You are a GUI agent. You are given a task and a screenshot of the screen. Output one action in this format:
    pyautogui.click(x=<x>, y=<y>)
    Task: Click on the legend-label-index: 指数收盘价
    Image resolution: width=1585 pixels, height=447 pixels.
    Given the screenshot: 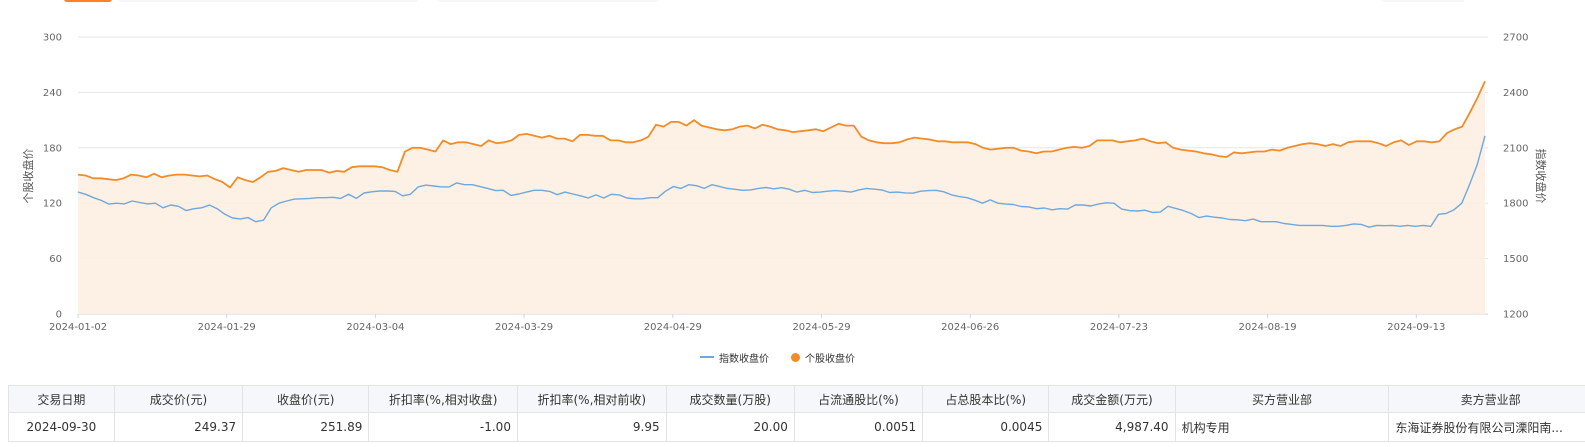 What is the action you would take?
    pyautogui.click(x=744, y=359)
    